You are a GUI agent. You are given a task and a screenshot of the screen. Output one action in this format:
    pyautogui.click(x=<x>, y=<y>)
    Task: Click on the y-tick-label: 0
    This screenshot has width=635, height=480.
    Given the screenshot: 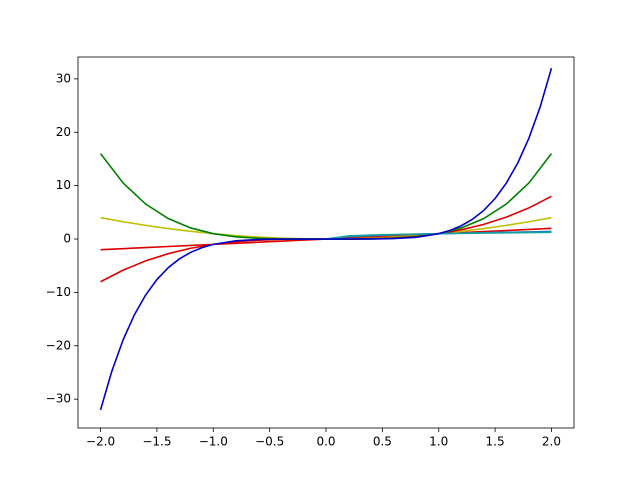 What is the action you would take?
    pyautogui.click(x=67, y=239)
    